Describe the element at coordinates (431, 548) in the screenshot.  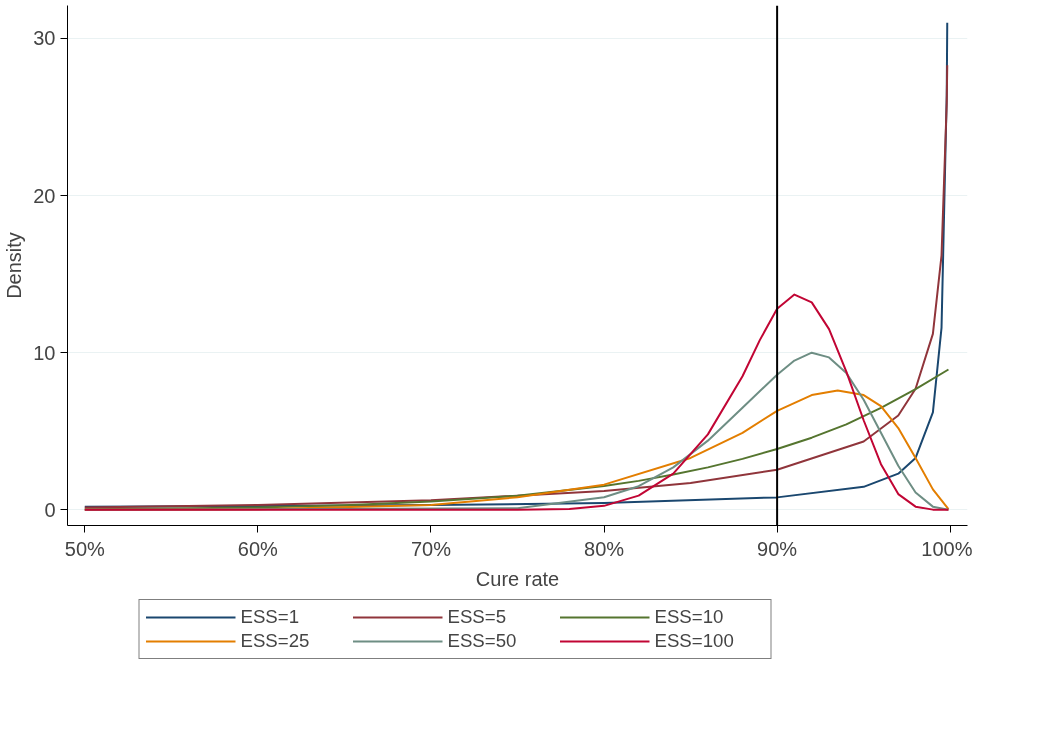
I see `x-tick-label: 70%` at that location.